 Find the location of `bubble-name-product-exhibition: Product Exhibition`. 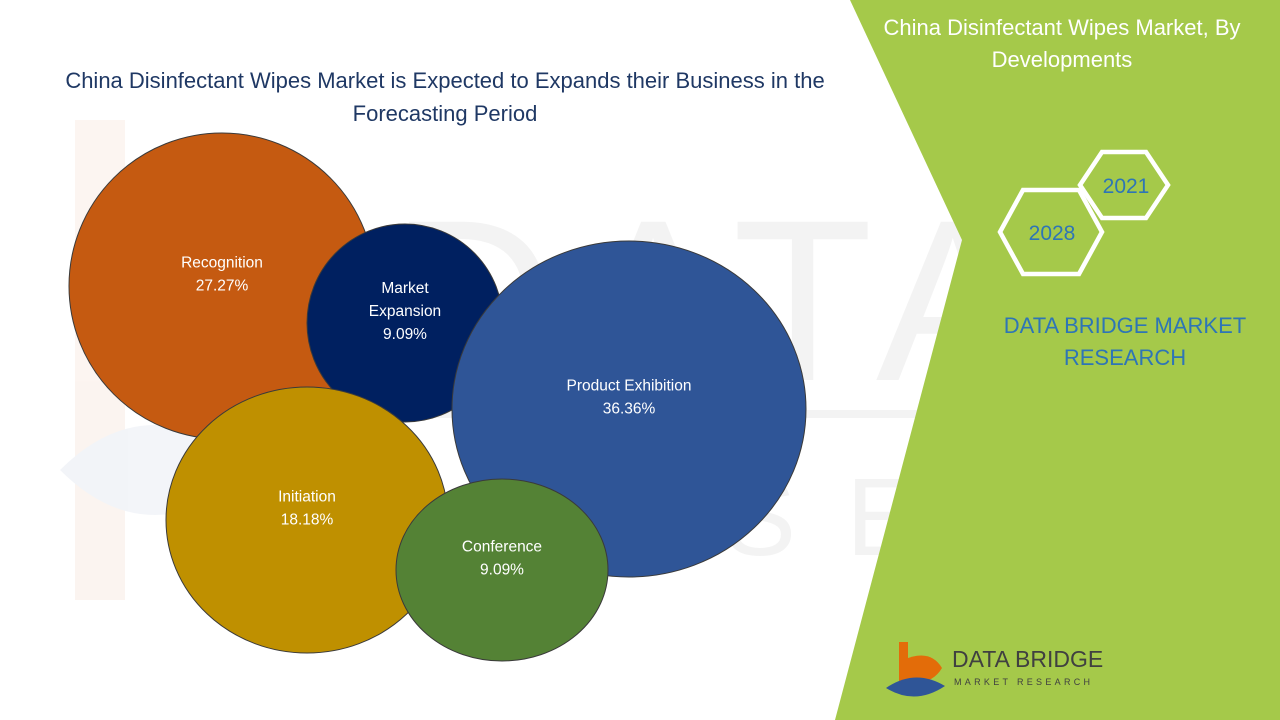

bubble-name-product-exhibition: Product Exhibition is located at coordinates (629, 386).